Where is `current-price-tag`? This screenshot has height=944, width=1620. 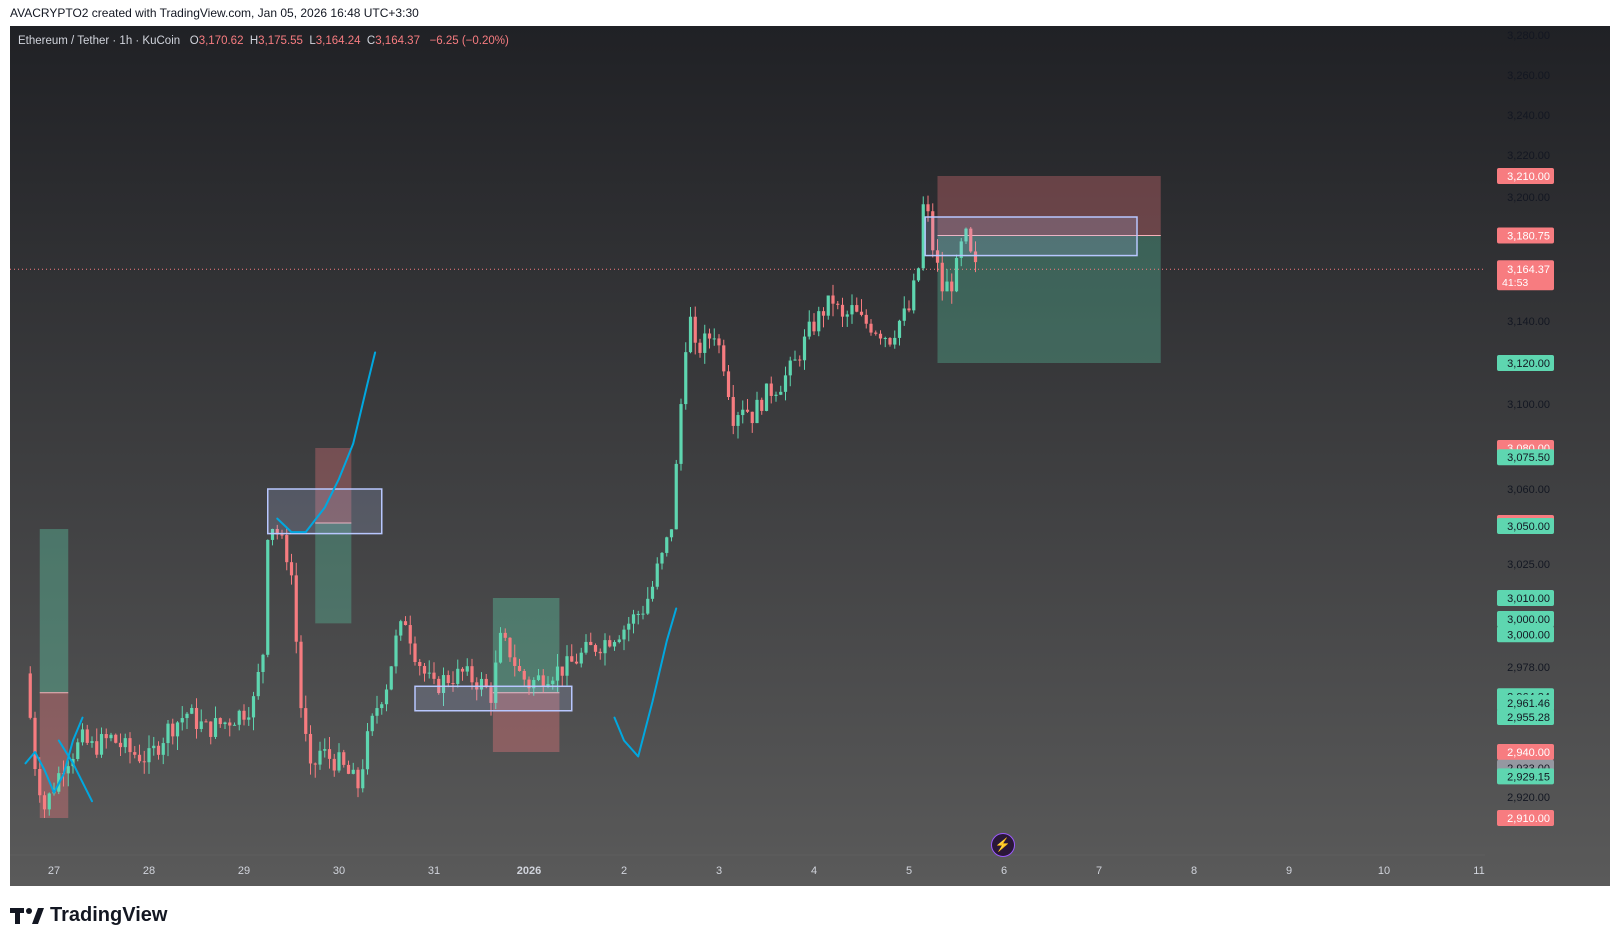
current-price-tag is located at coordinates (1525, 275).